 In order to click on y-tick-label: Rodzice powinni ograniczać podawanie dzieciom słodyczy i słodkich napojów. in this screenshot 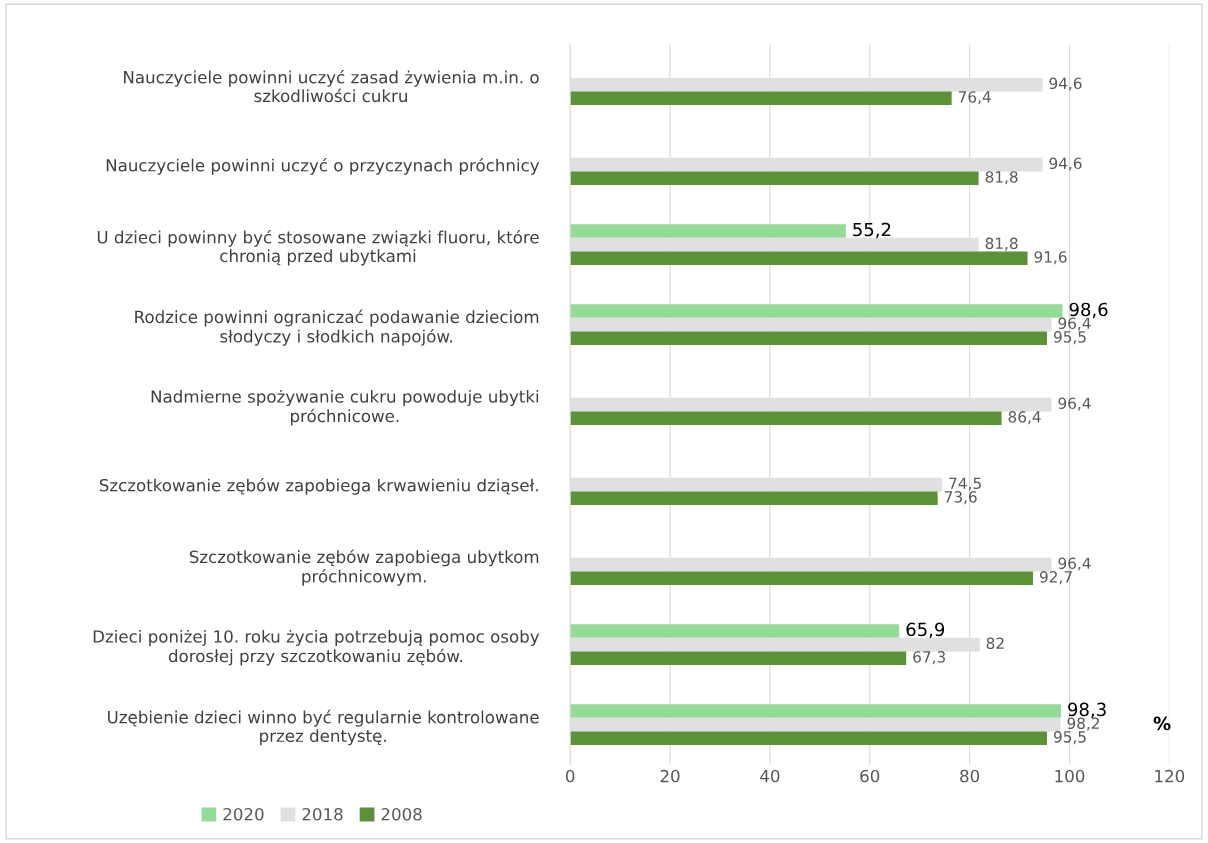, I will do `click(337, 327)`.